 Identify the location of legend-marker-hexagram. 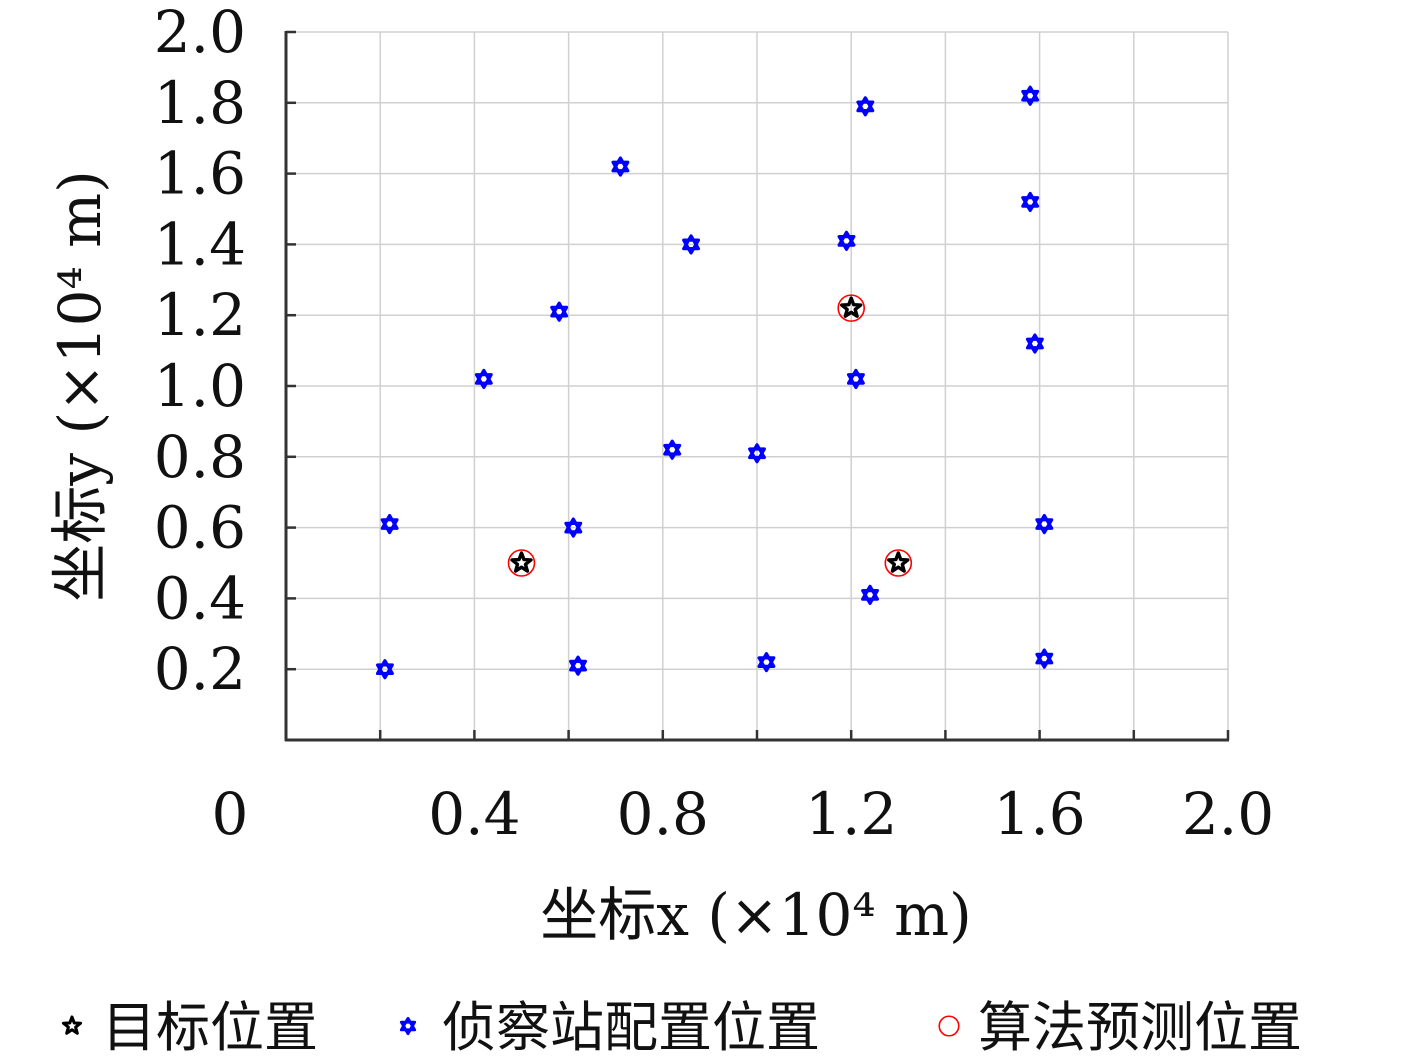
(408, 1026).